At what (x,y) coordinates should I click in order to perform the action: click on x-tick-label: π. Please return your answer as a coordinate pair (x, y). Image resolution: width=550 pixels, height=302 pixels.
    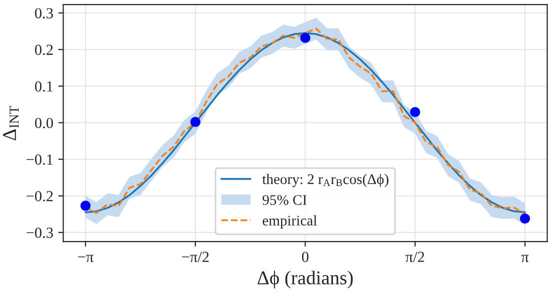
    Looking at the image, I should click on (525, 258).